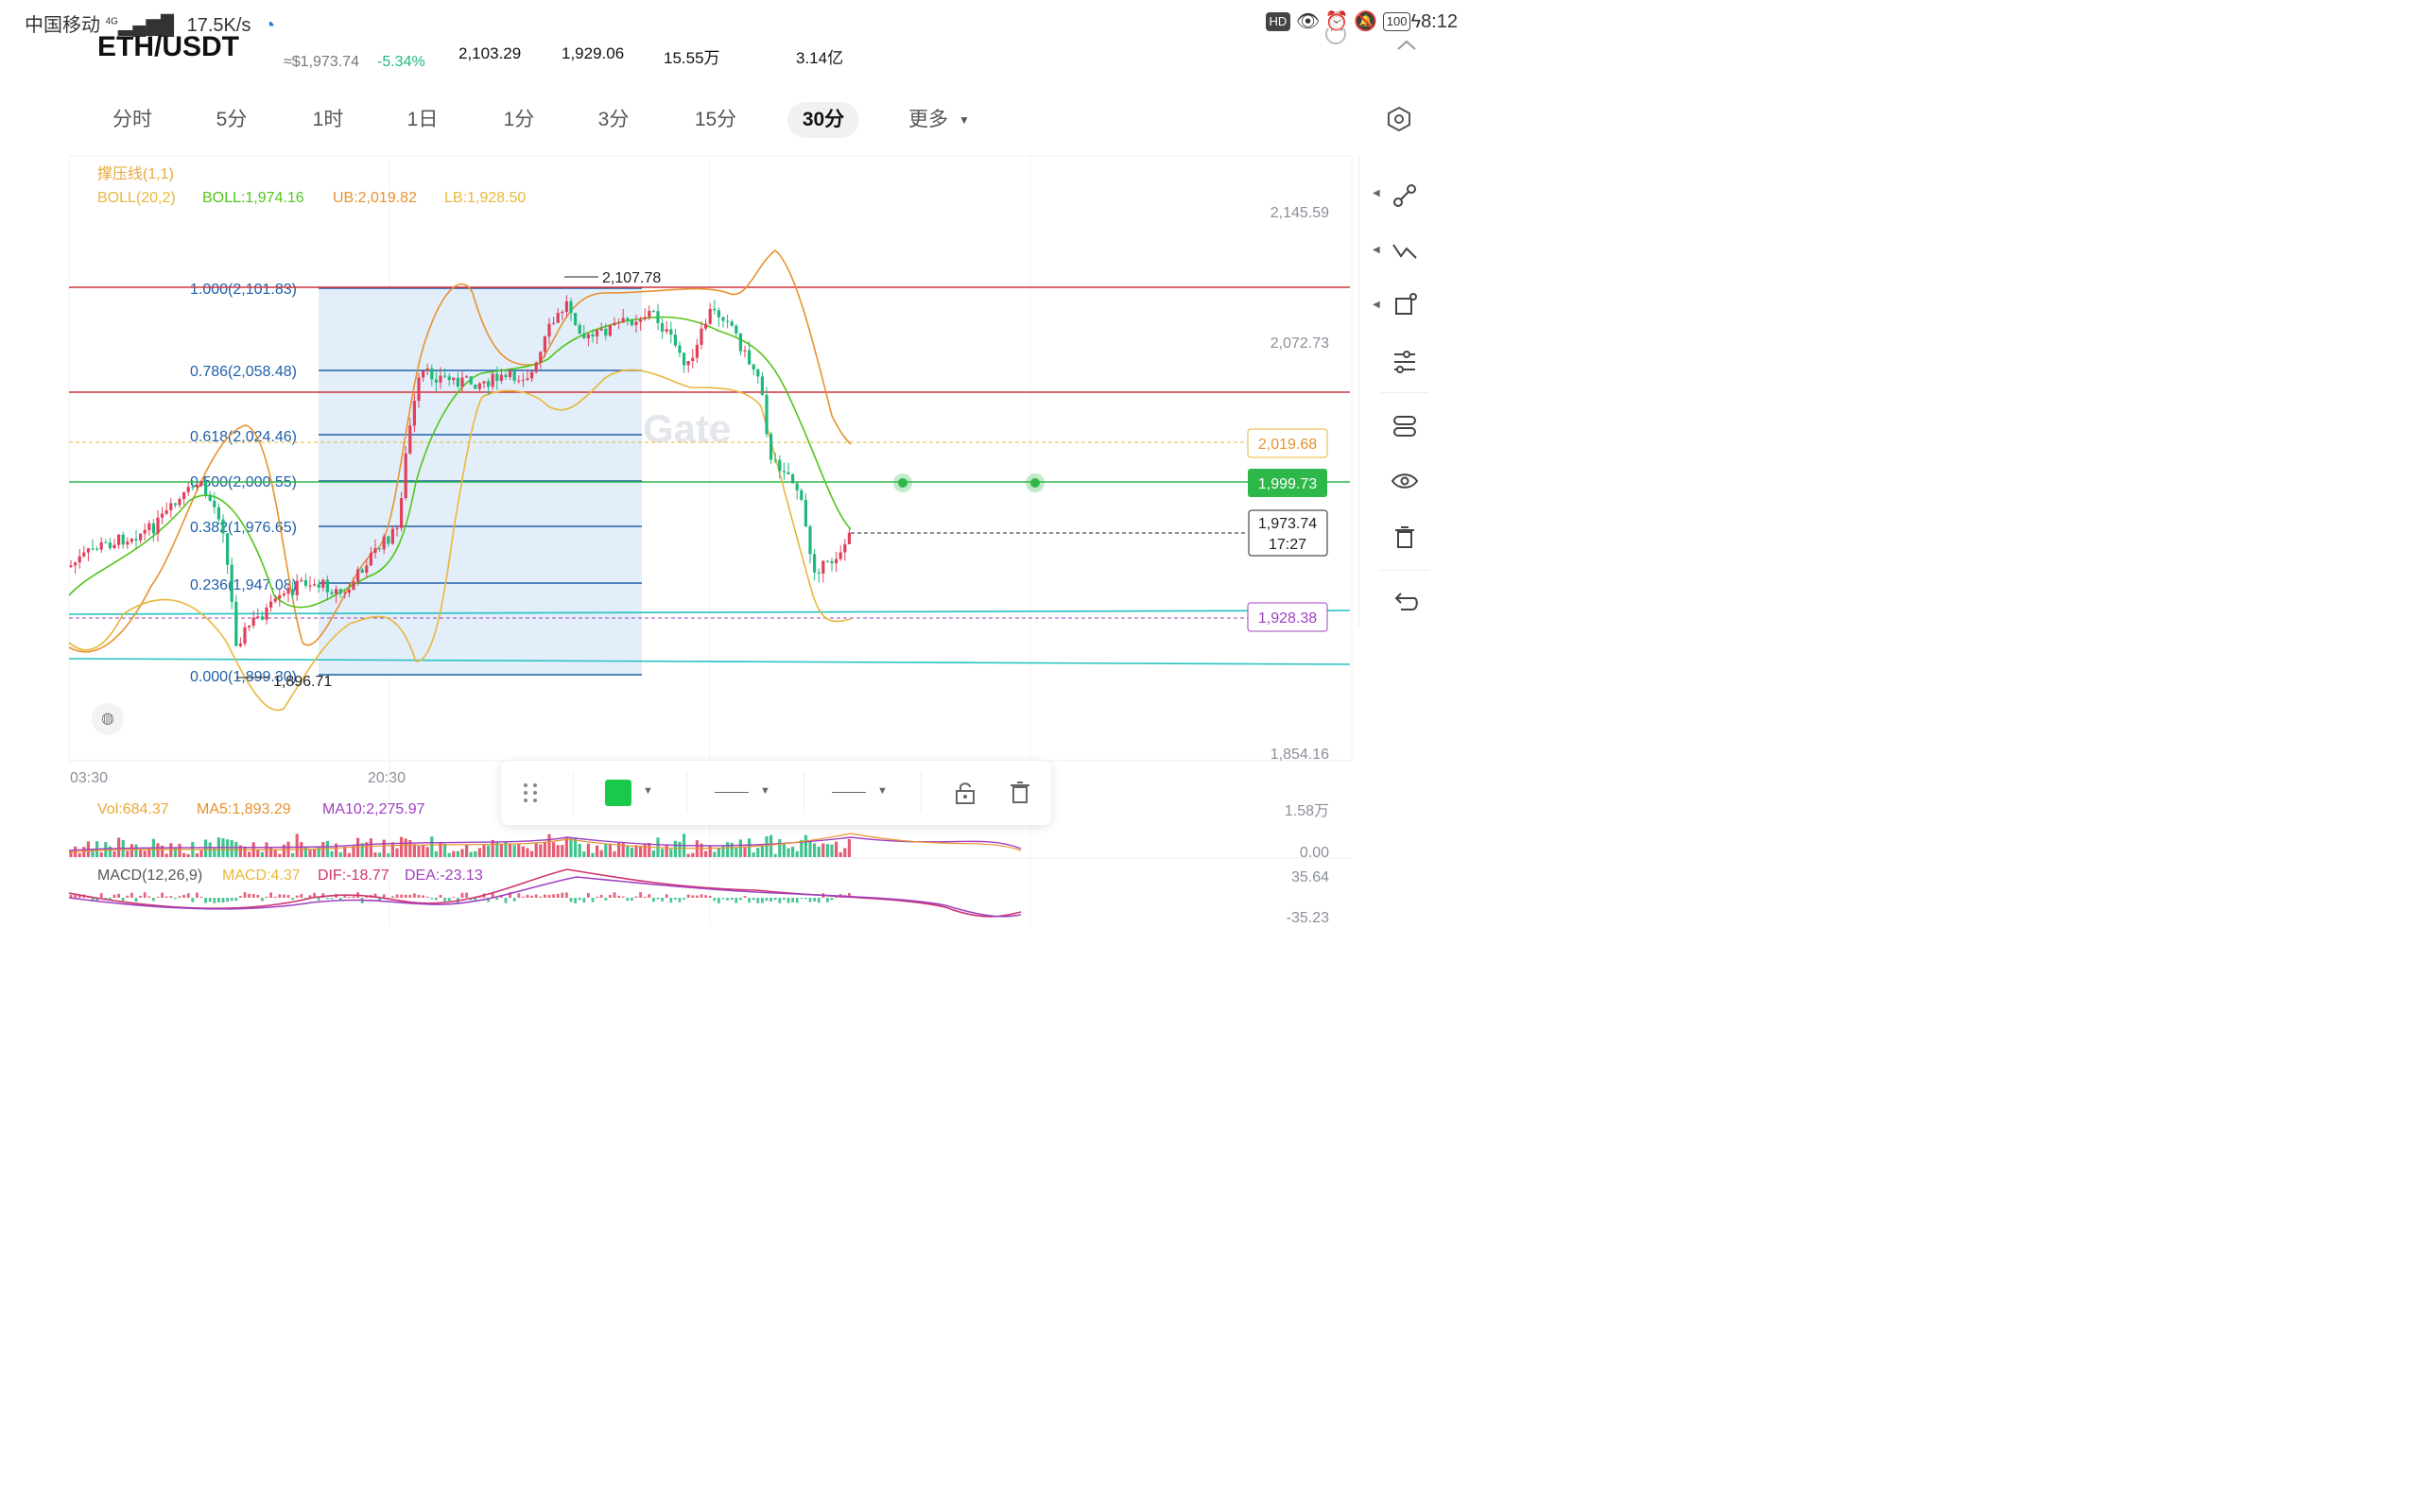 This screenshot has height=1512, width=2420. What do you see at coordinates (490, 53) in the screenshot?
I see `high-24h: 2,103.29` at bounding box center [490, 53].